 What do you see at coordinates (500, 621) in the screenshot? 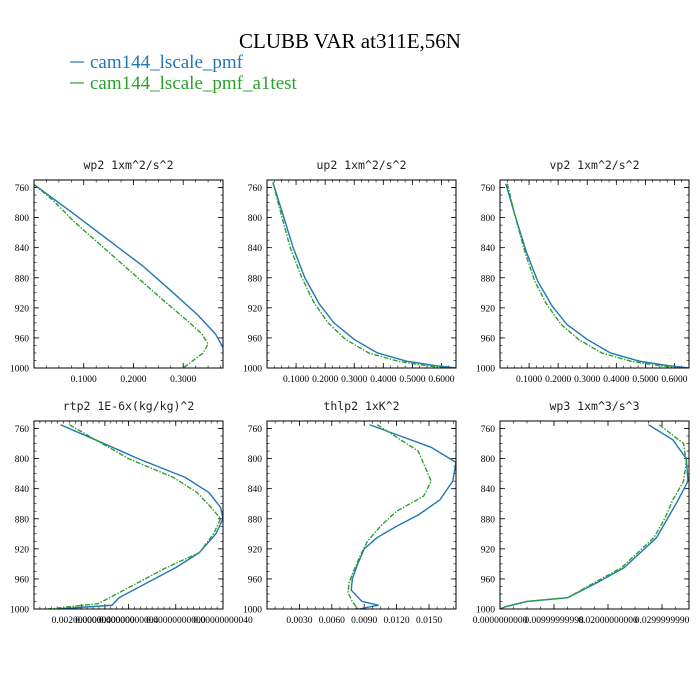
I see `x-tick-label: 0.0000000000` at bounding box center [500, 621].